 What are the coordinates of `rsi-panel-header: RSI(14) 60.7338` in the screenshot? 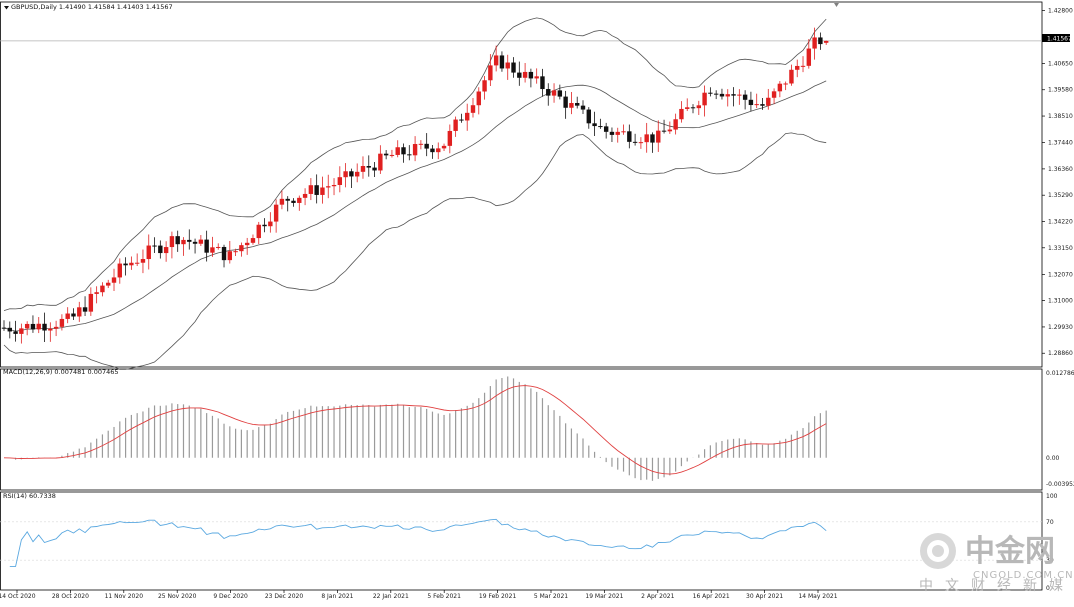 It's located at (29, 496).